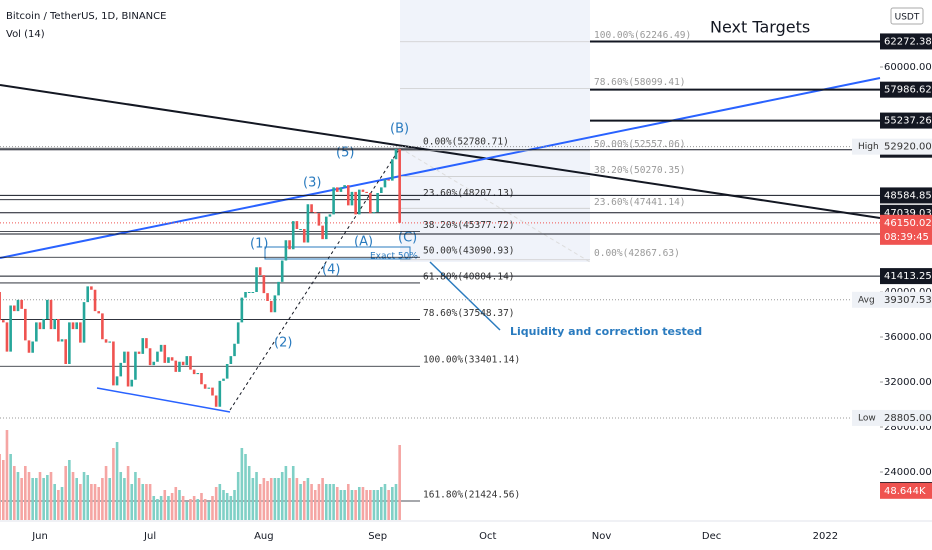  I want to click on projection-zone, so click(495, 131).